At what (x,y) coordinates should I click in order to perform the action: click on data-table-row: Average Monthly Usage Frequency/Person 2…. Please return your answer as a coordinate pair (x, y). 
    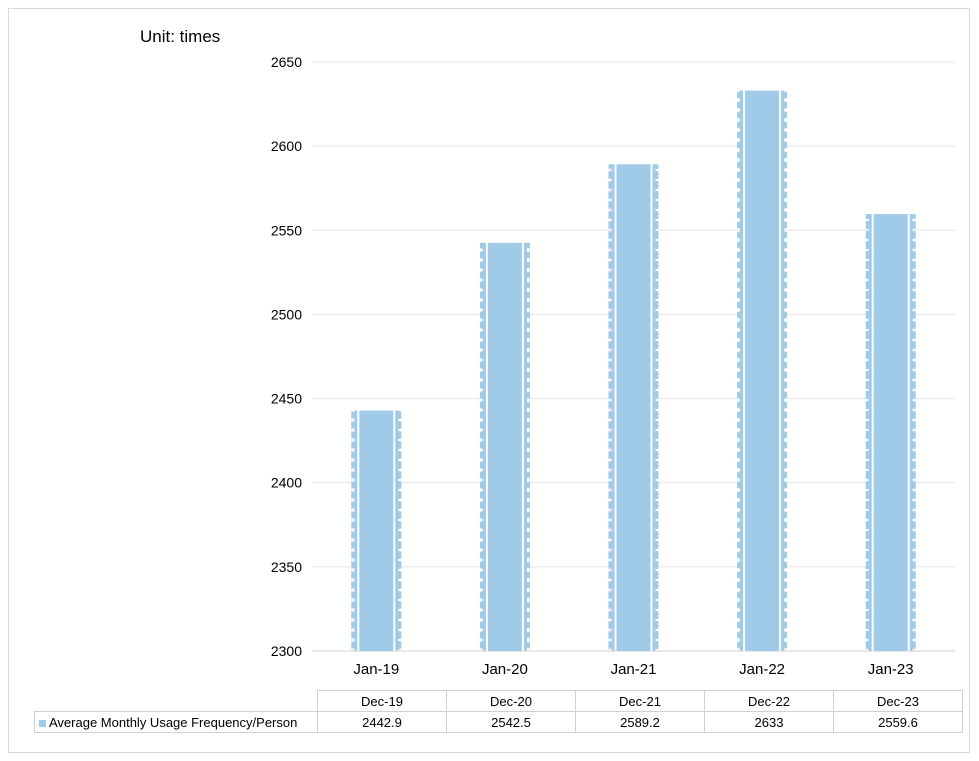
    Looking at the image, I should click on (498, 722).